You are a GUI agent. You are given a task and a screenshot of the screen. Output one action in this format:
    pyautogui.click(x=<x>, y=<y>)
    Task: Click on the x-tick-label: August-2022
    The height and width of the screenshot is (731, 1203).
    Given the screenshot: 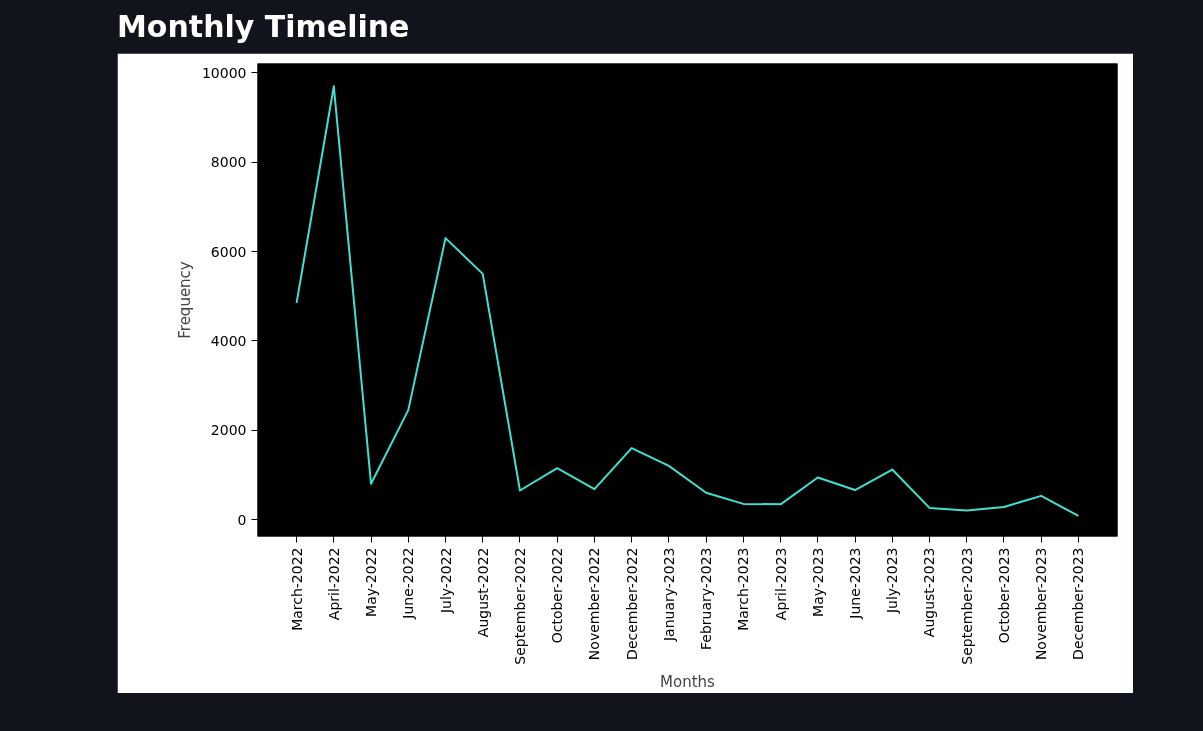 What is the action you would take?
    pyautogui.click(x=482, y=592)
    